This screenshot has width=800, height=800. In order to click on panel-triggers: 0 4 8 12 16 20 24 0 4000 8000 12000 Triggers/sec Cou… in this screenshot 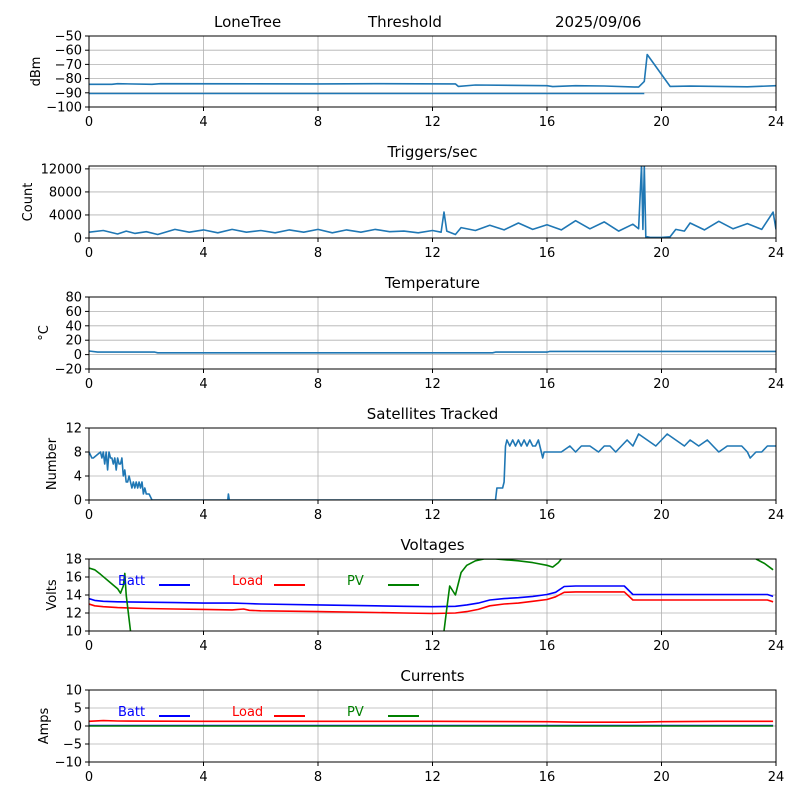, I will do `click(402, 202)`.